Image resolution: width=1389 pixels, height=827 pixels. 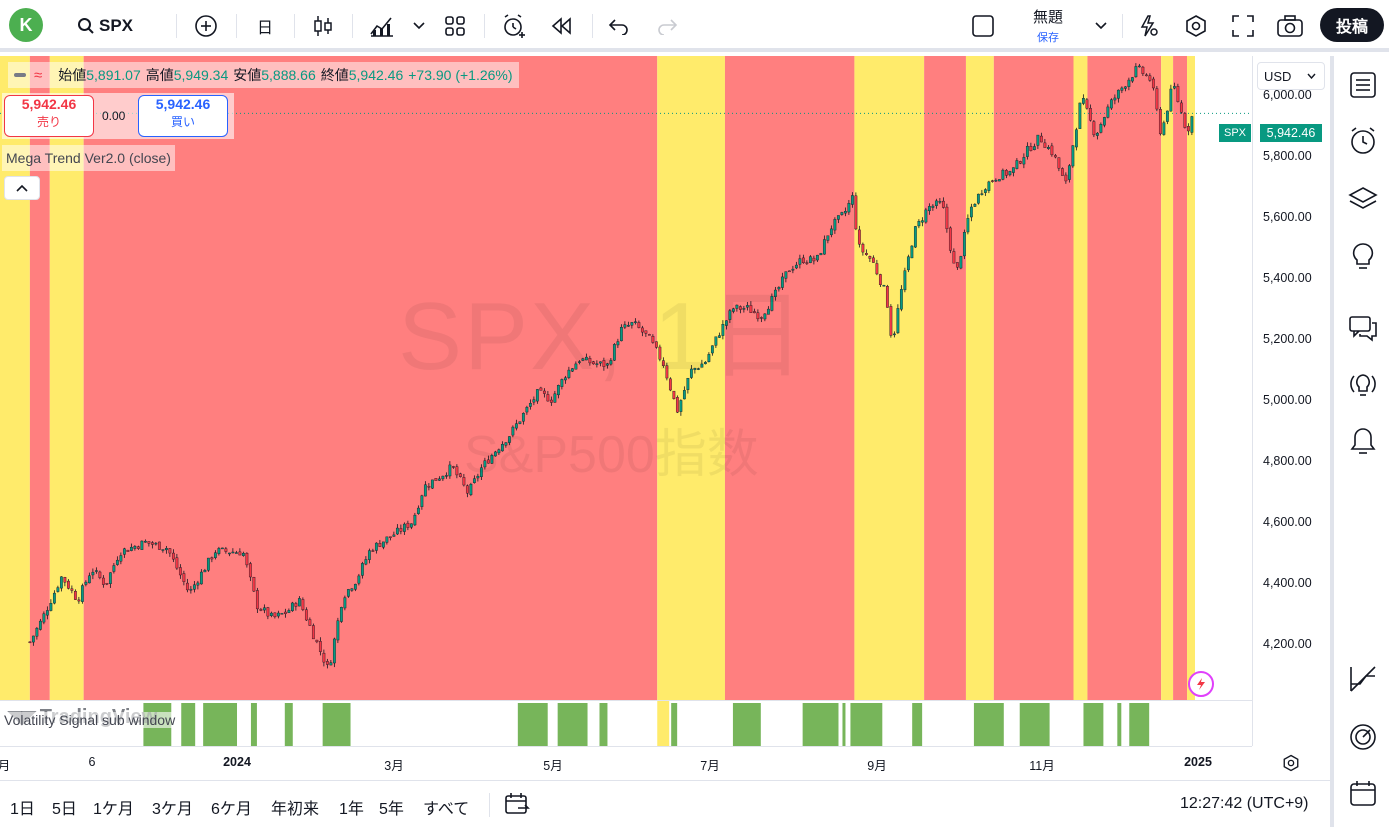 I want to click on divider, so click(x=294, y=26).